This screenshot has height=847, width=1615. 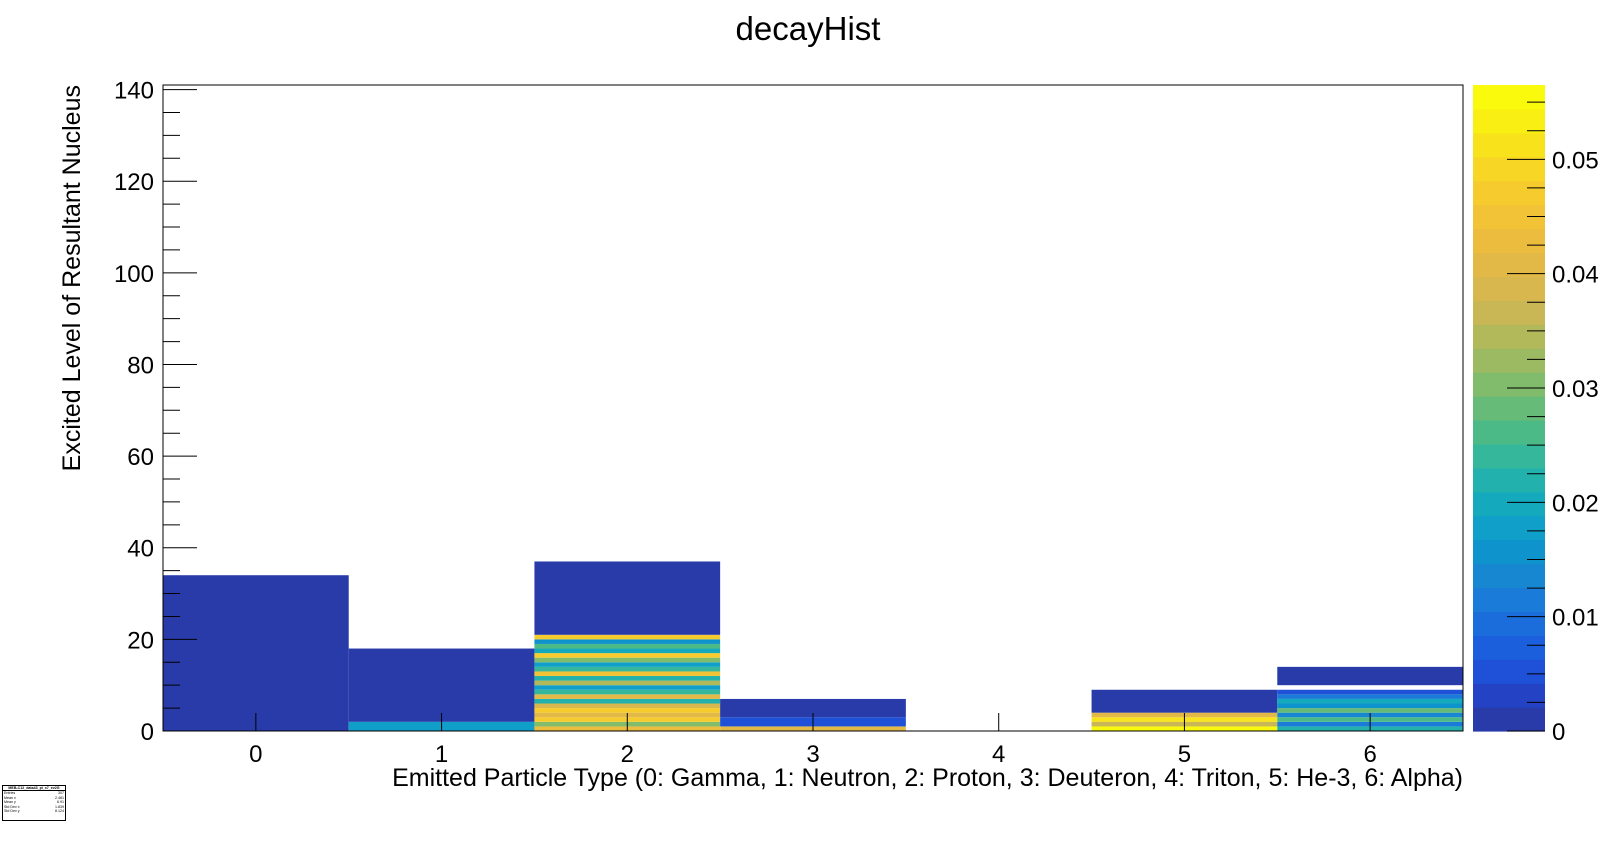 I want to click on chart-title: decayHist, so click(x=808, y=28).